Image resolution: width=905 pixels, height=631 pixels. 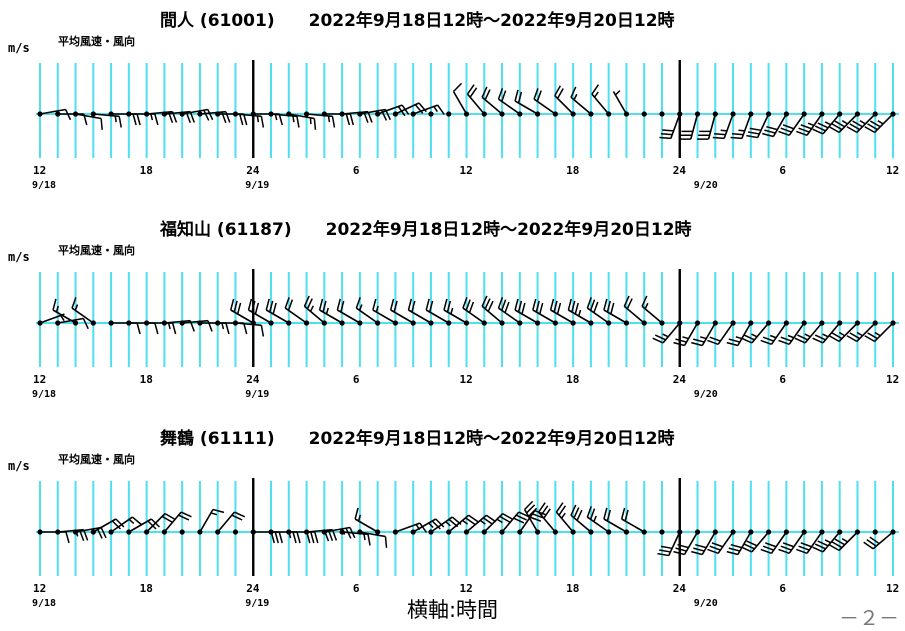 What do you see at coordinates (869, 616) in the screenshot?
I see `page-number: －２－` at bounding box center [869, 616].